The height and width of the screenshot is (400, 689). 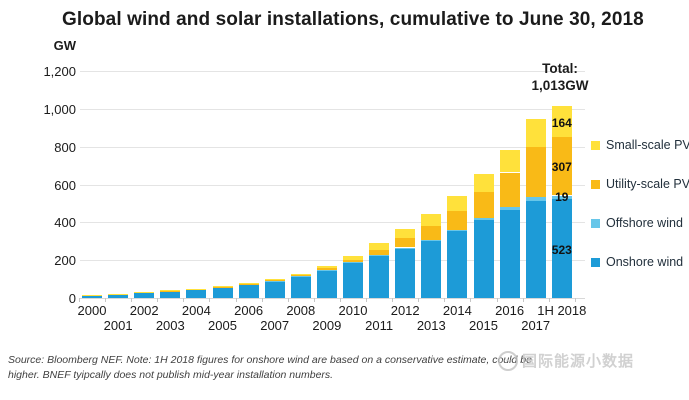 I want to click on x-axis-label: 2016, so click(x=510, y=310).